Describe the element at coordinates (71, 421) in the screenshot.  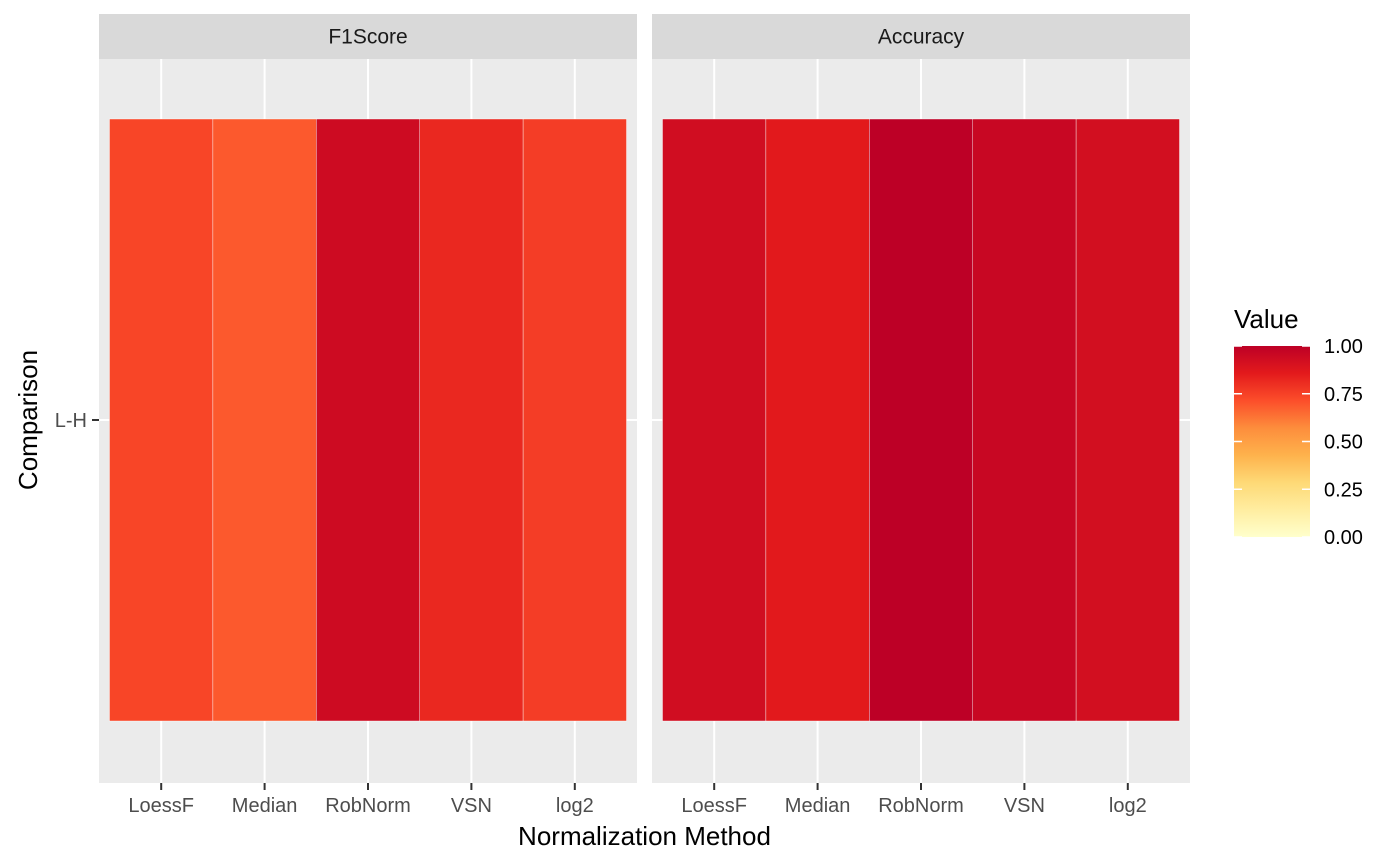
I see `y-tick-label: L-H` at that location.